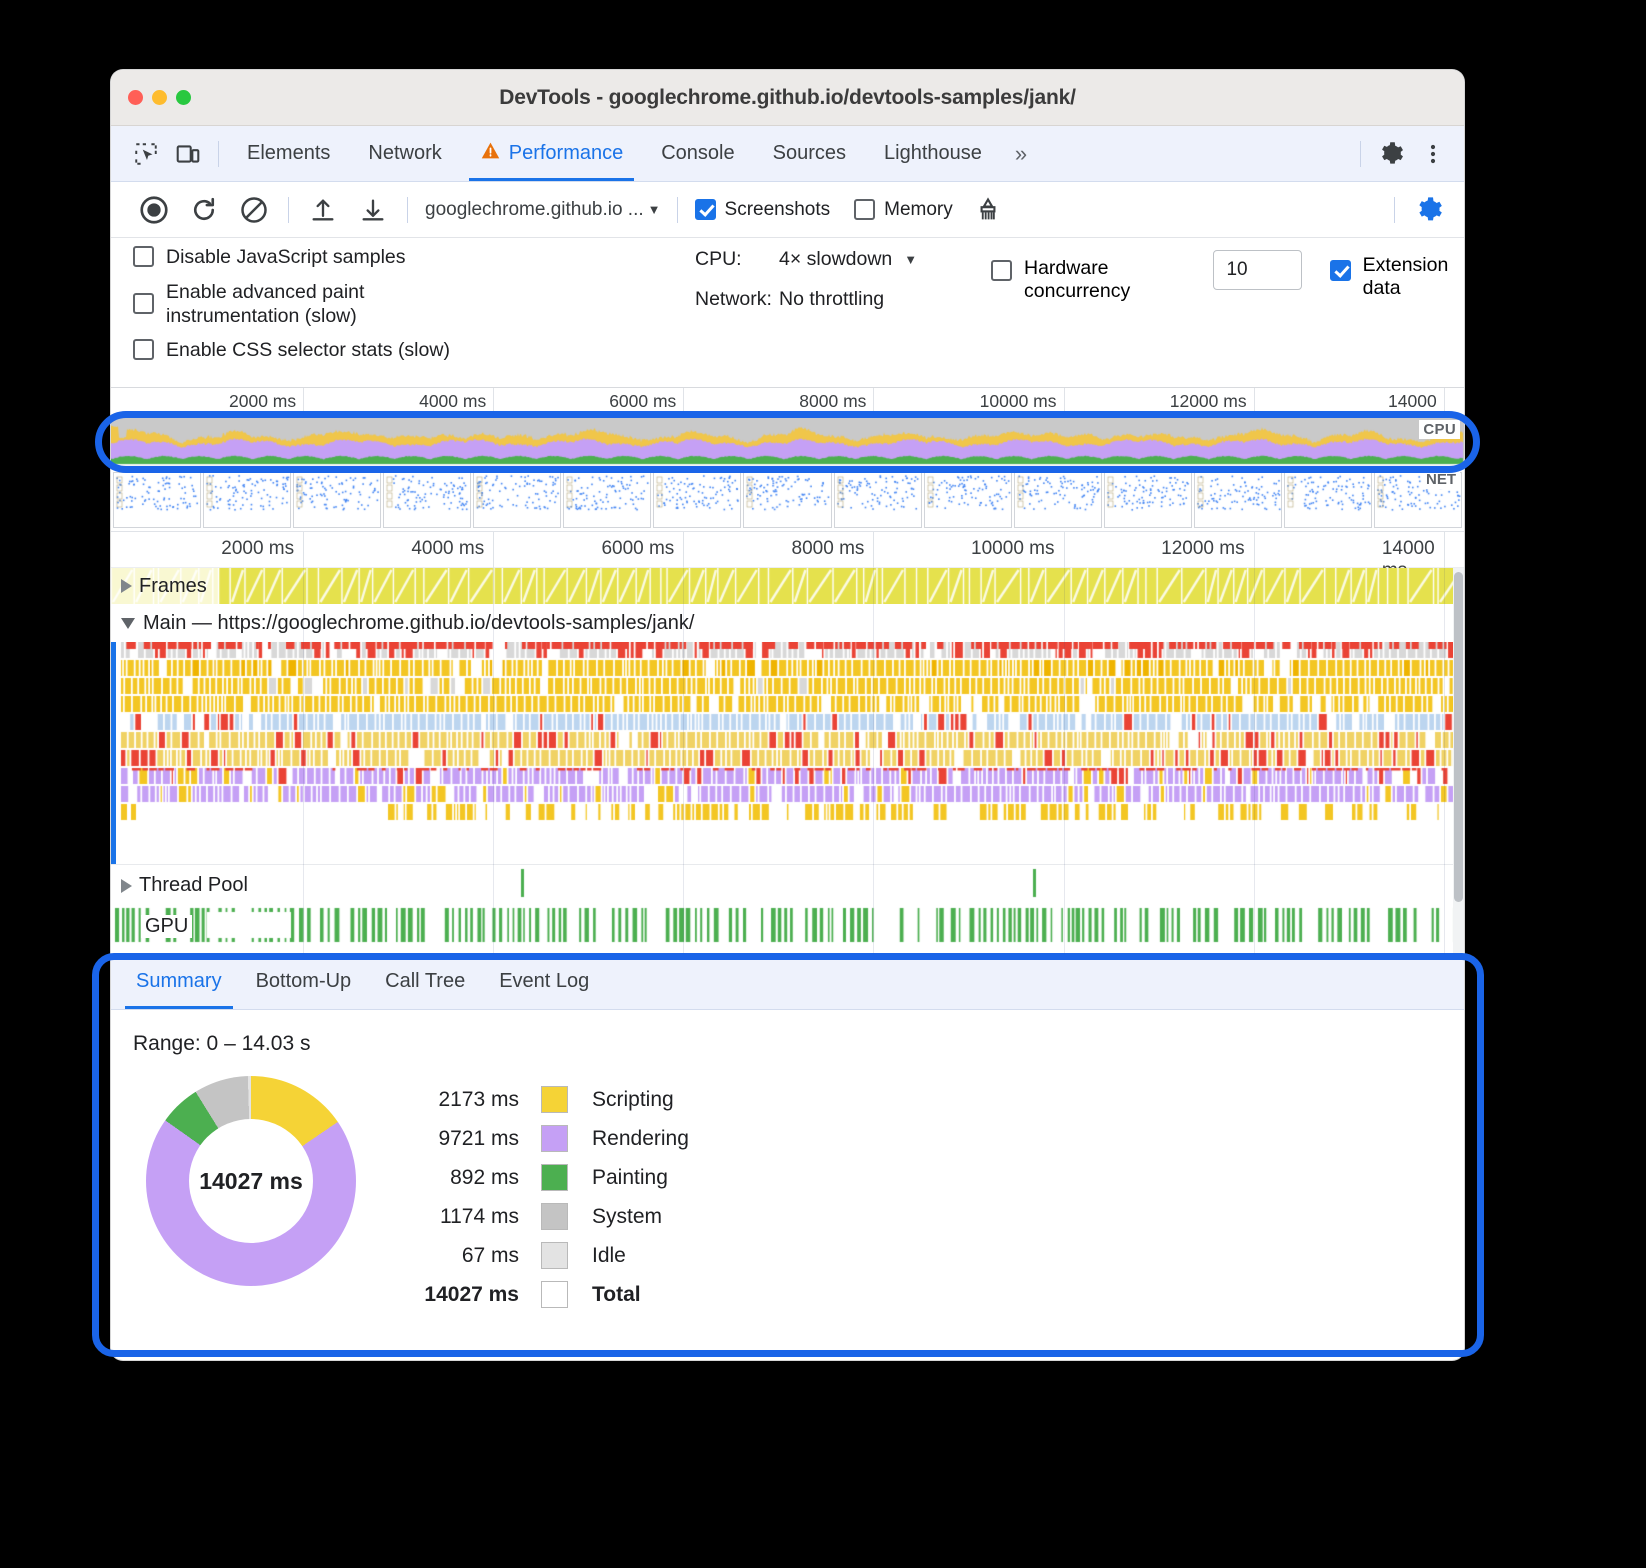 The width and height of the screenshot is (1646, 1568). What do you see at coordinates (128, 623) in the screenshot?
I see `collapse-triangle-icon` at bounding box center [128, 623].